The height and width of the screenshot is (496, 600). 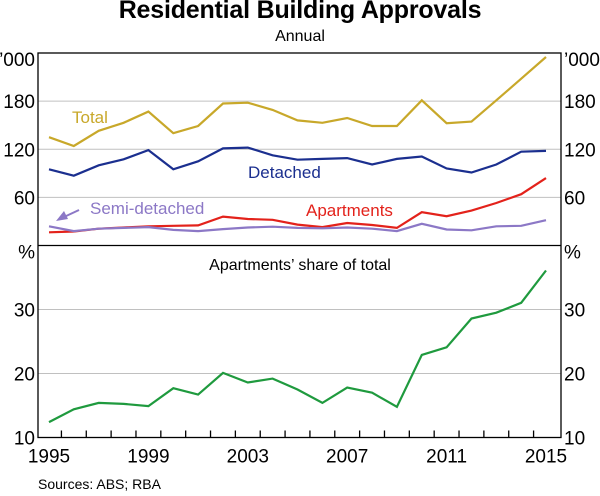 I want to click on series-line-detached, so click(x=297, y=161).